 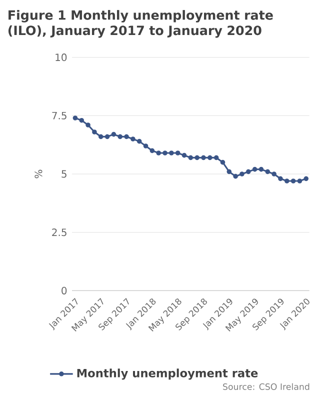 What do you see at coordinates (266, 386) in the screenshot?
I see `source-note: Source: CSO Ireland` at bounding box center [266, 386].